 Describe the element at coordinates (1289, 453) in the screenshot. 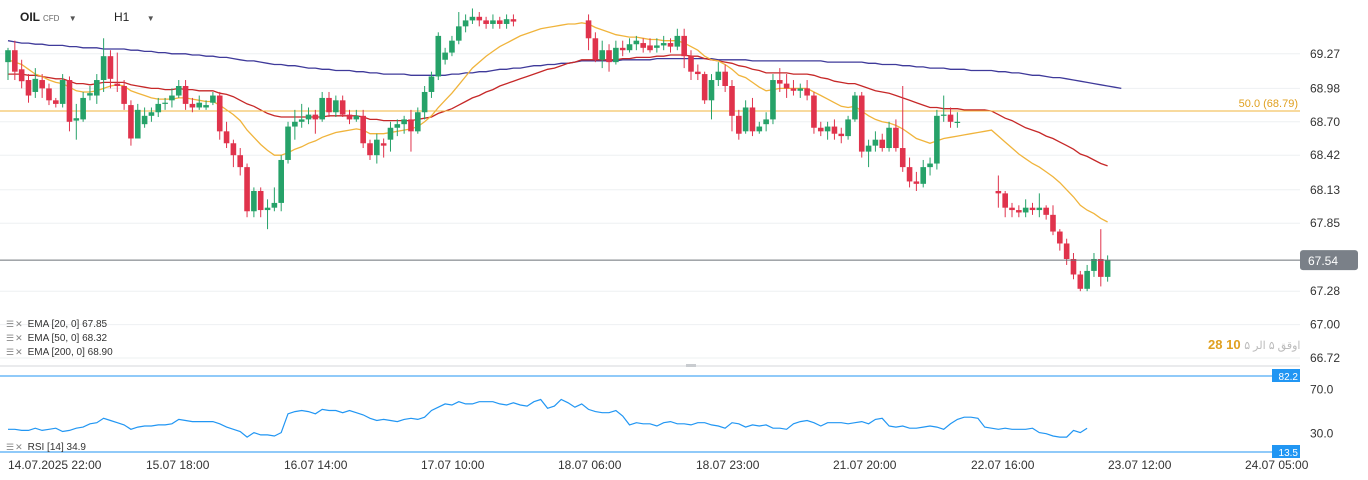

I see `rsi-level-label: 13.5` at that location.